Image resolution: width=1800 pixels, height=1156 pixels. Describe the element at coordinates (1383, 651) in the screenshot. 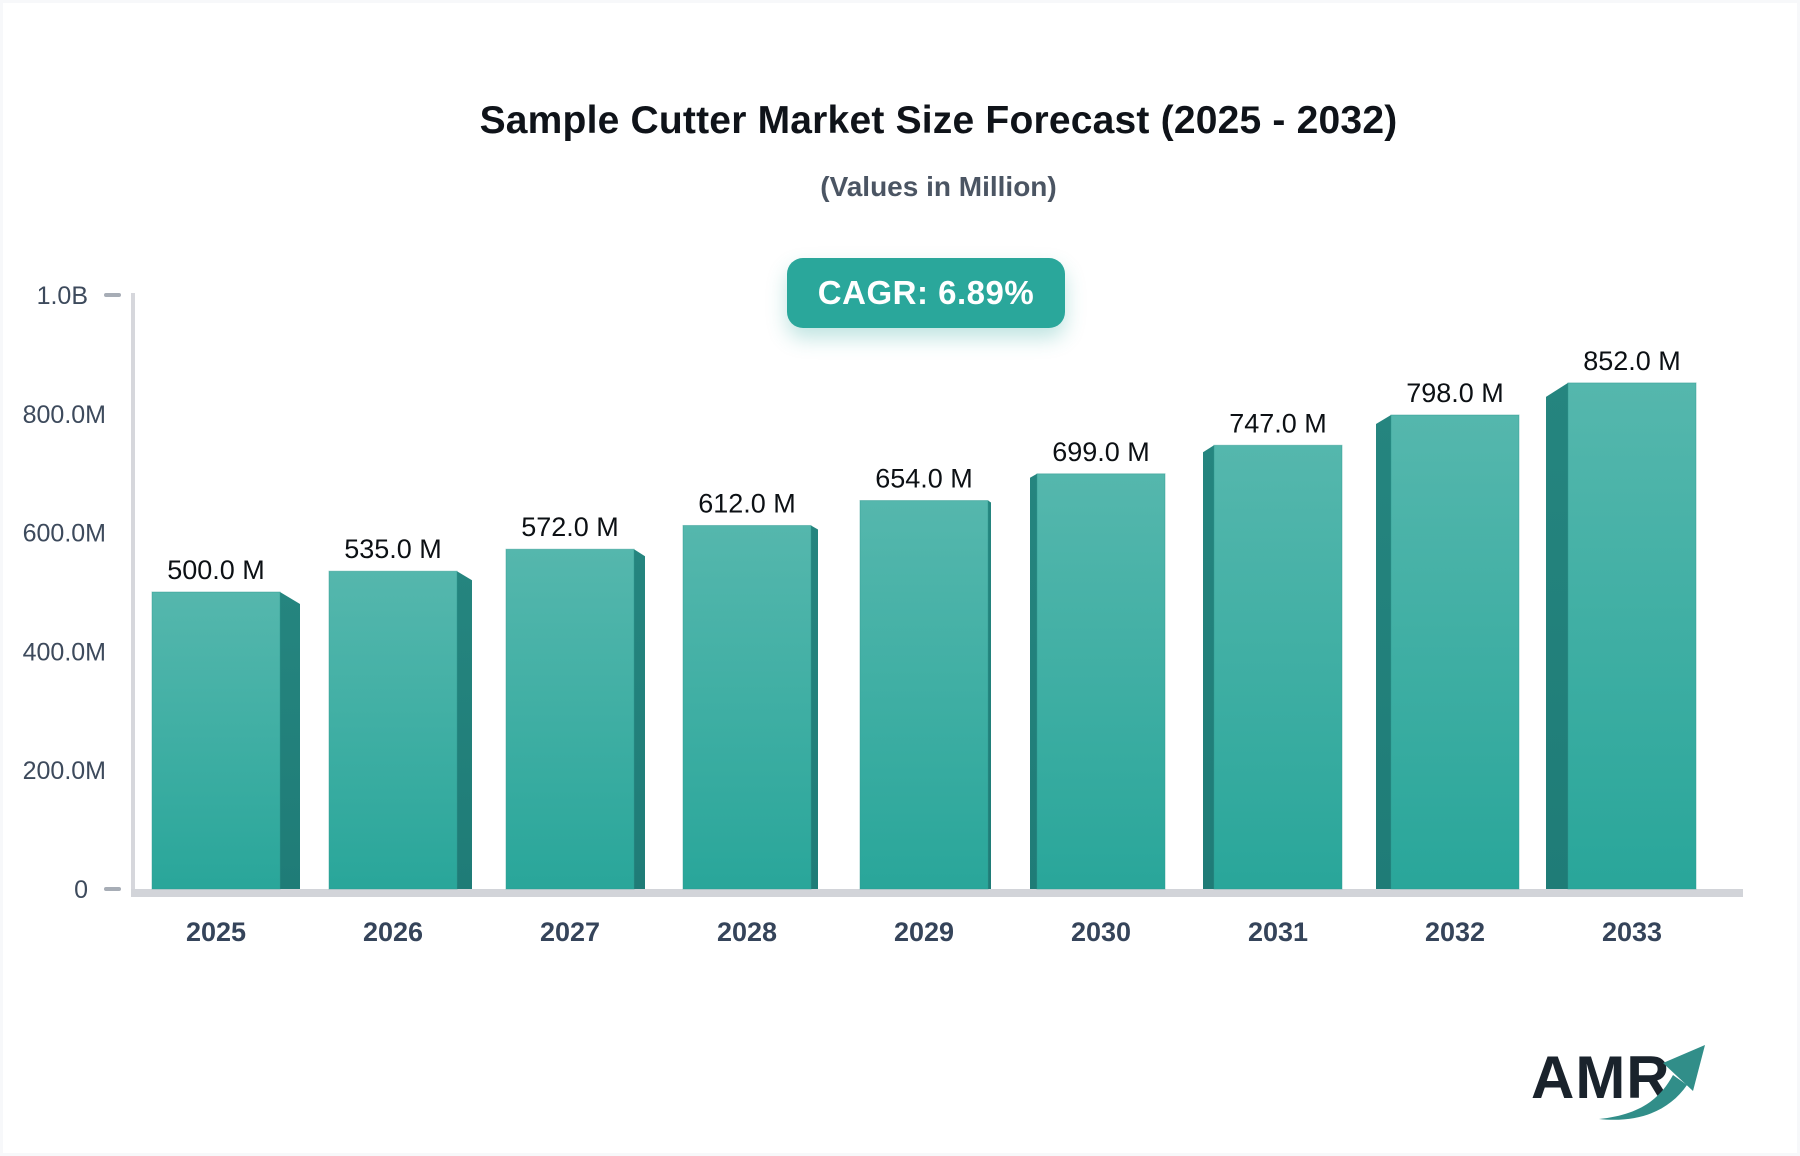

I see `bar-side-2032` at that location.